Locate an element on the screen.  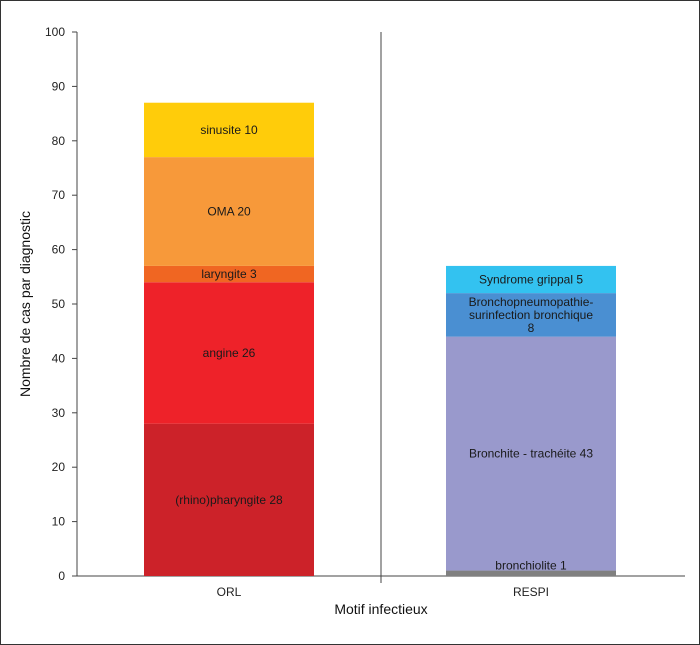
y-tick-label: 70 is located at coordinates (59, 195).